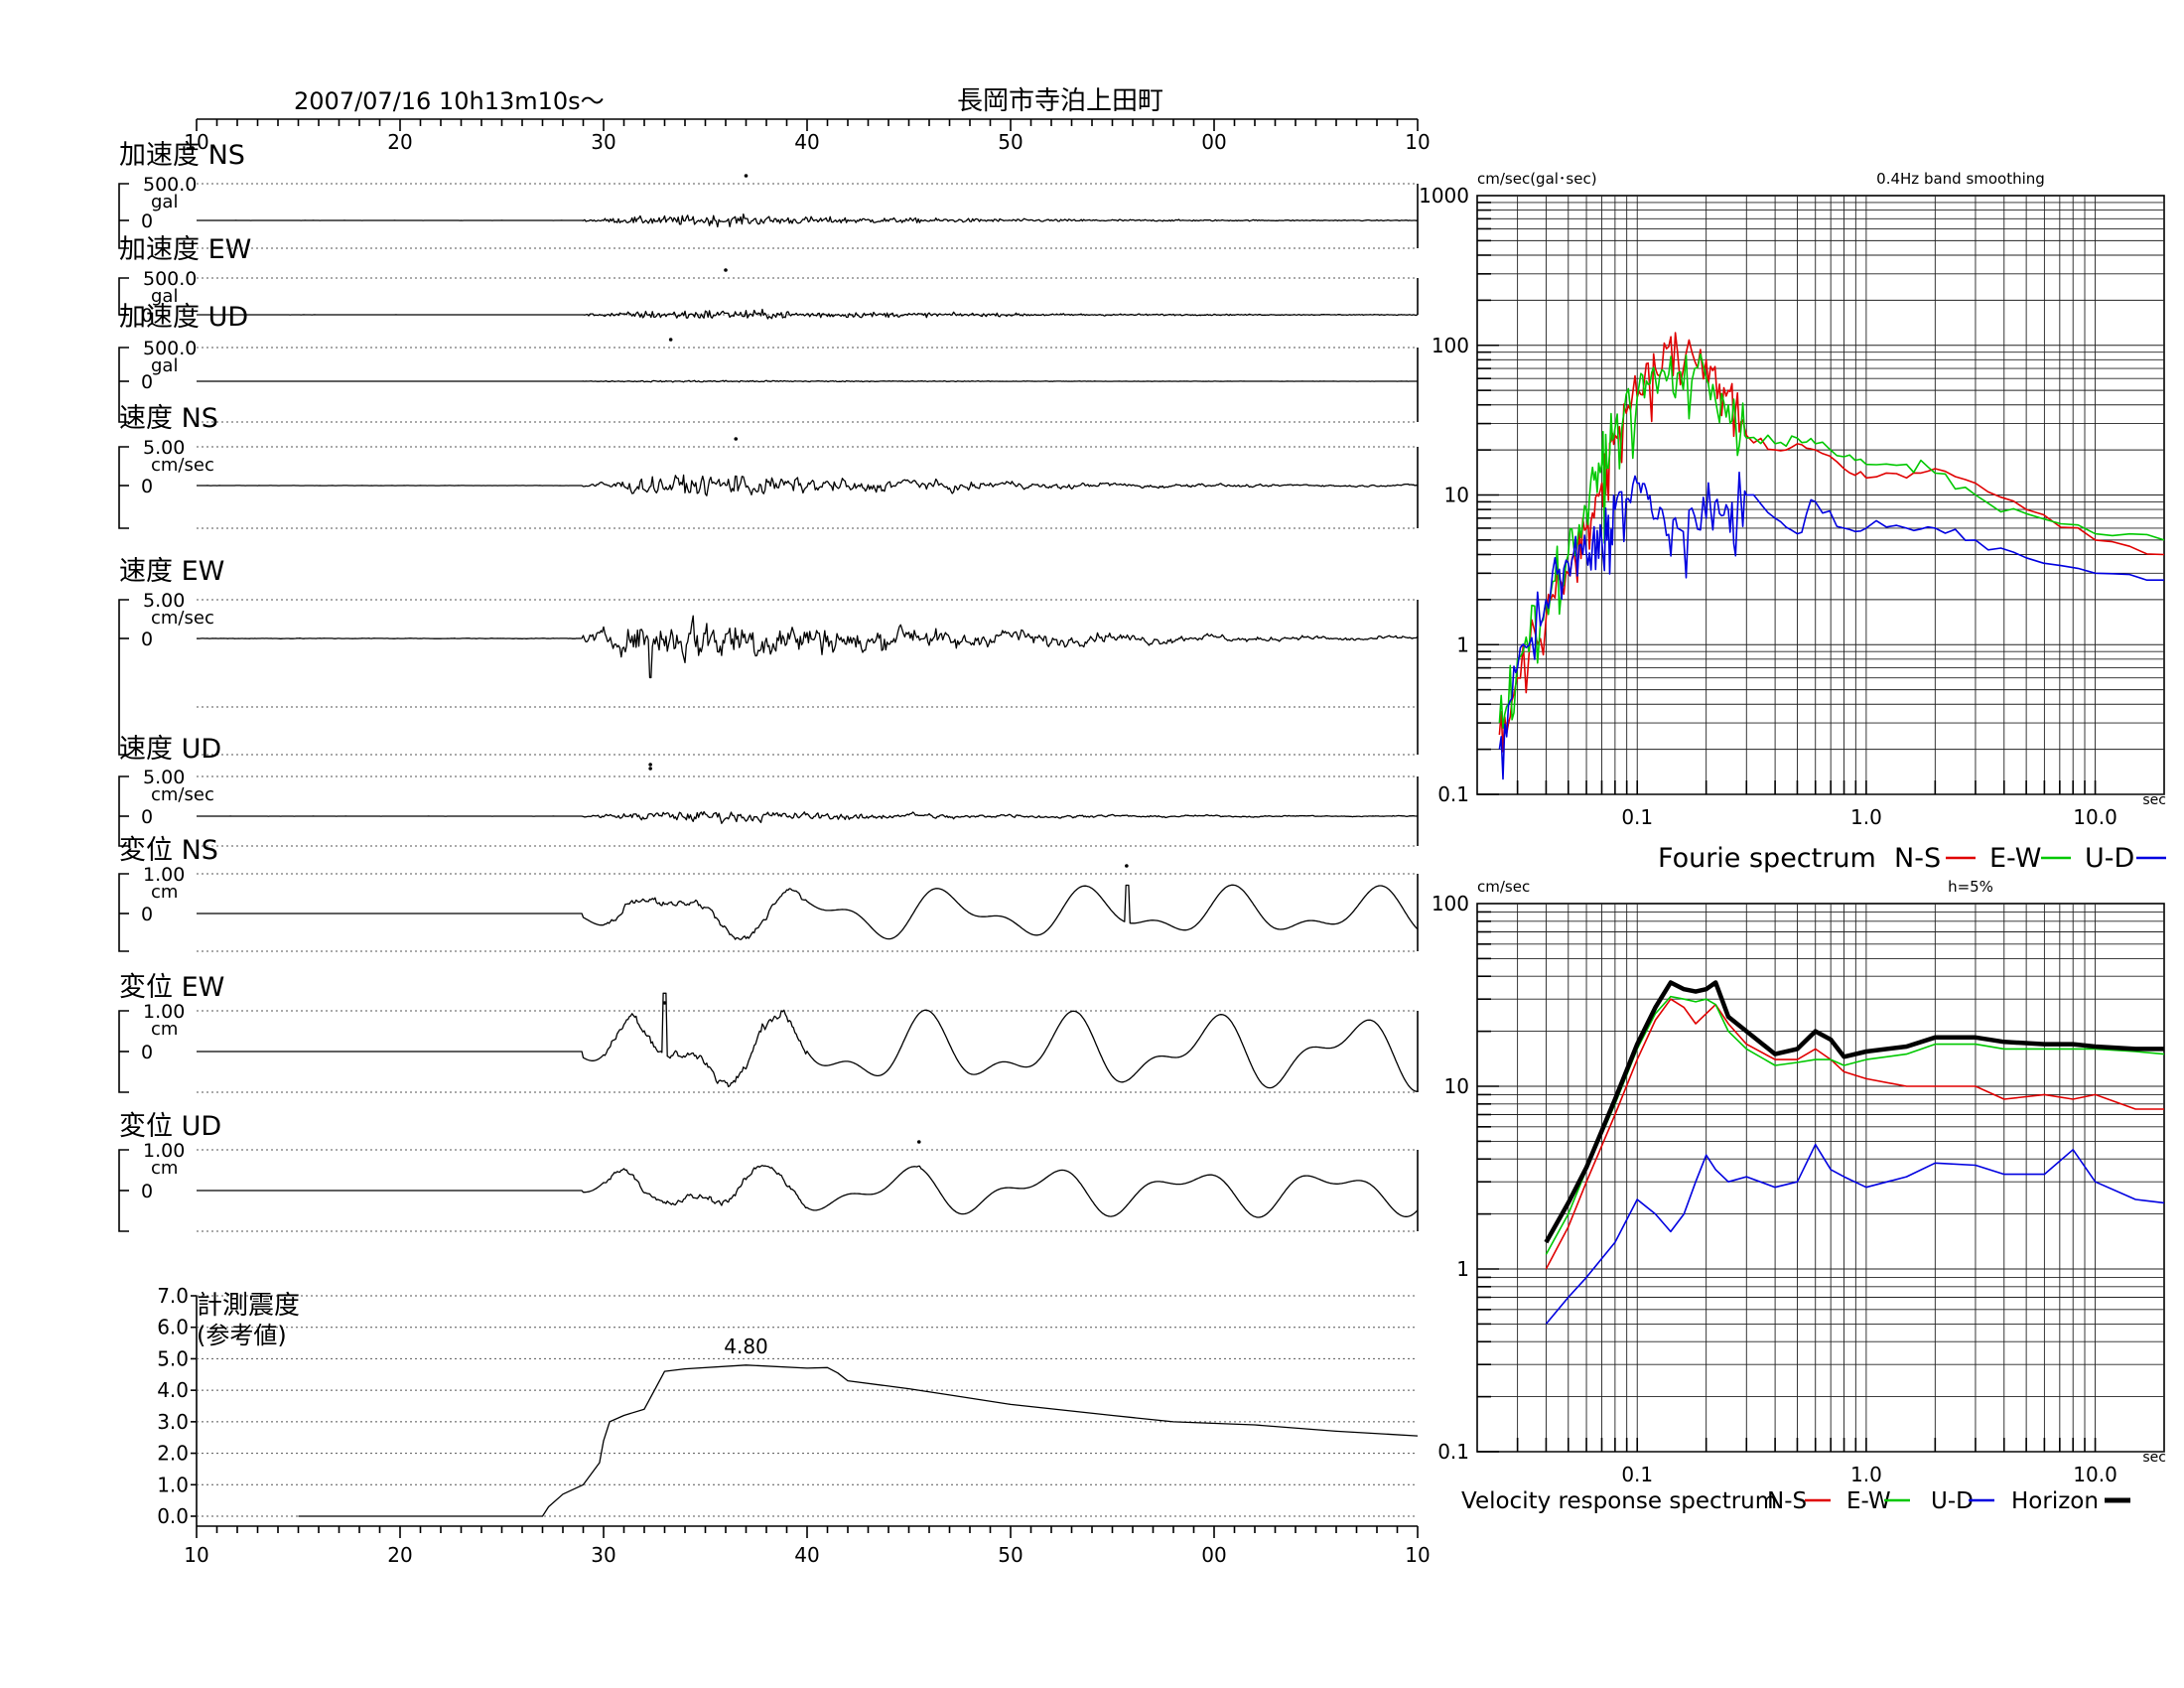 Image resolution: width=2184 pixels, height=1688 pixels. I want to click on response-legend-label: U-D, so click(1952, 1501).